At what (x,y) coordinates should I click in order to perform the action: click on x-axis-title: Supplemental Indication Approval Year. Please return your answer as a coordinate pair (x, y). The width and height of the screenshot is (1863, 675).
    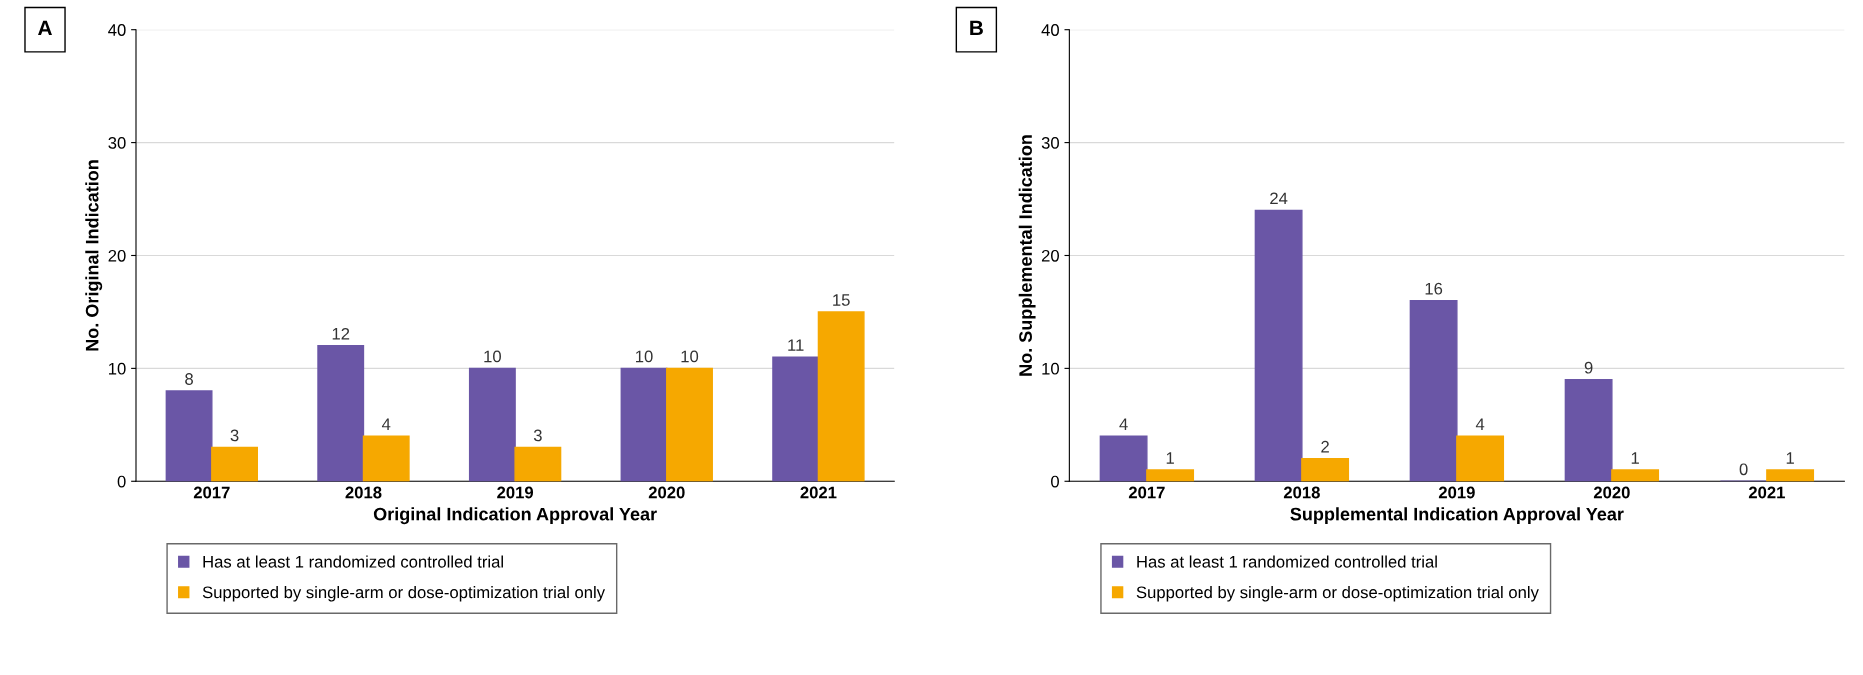
    Looking at the image, I should click on (1457, 516).